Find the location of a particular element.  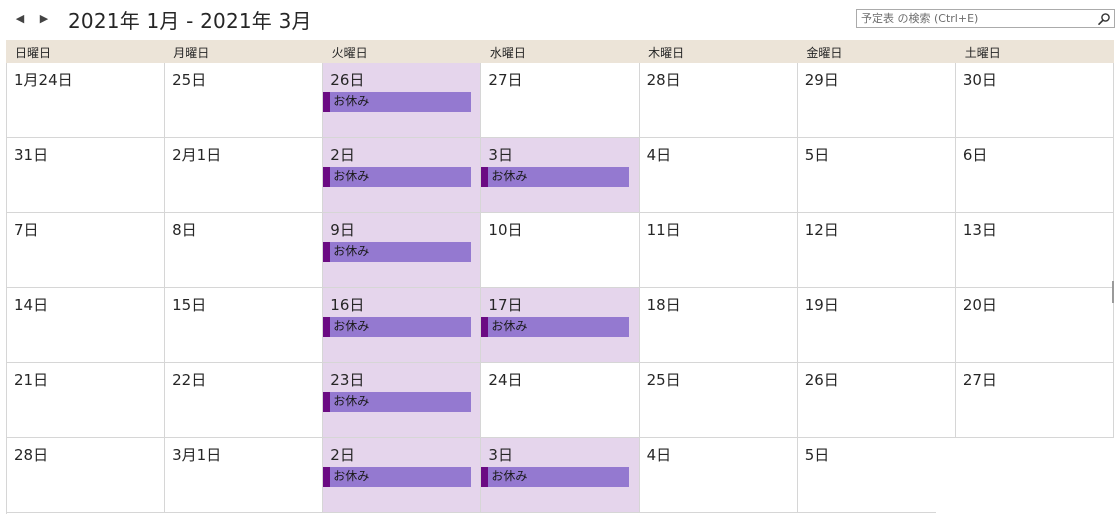

day-cell: 17日お休み is located at coordinates (560, 325).